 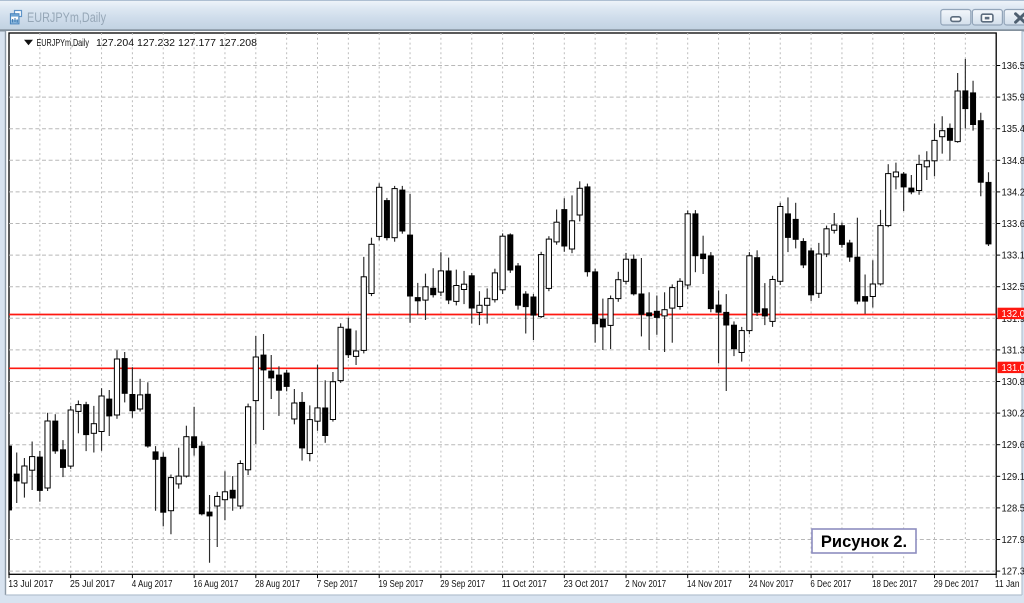 What do you see at coordinates (645, 584) in the screenshot?
I see `svg-text: 2 Nov 2017` at bounding box center [645, 584].